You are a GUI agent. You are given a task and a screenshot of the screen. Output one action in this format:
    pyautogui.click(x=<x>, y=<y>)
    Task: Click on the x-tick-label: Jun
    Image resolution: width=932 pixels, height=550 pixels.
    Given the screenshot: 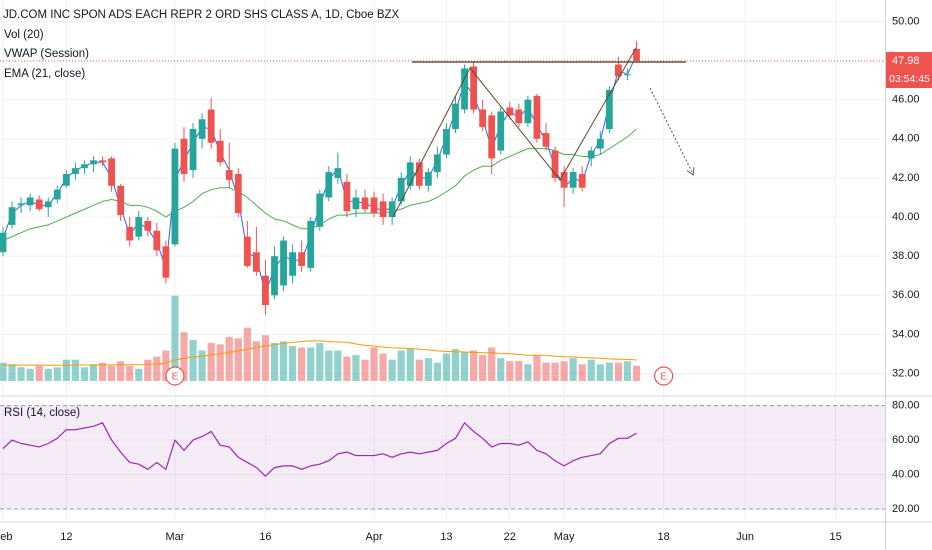 What is the action you would take?
    pyautogui.click(x=745, y=537)
    